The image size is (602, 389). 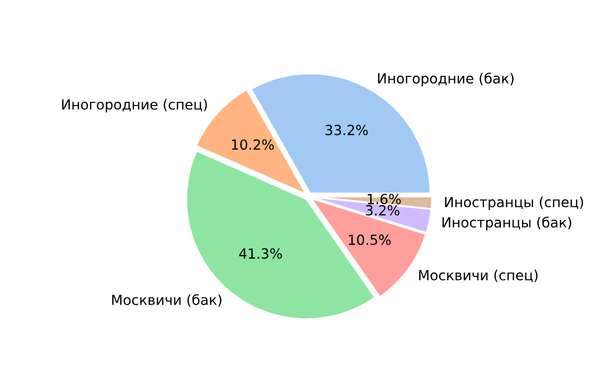 I want to click on slice-label: Иногородние (бак), so click(x=446, y=79).